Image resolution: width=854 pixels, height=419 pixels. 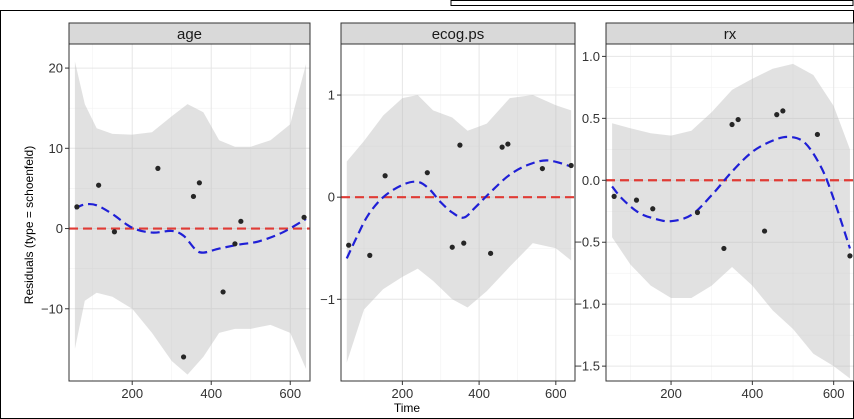 What do you see at coordinates (587, 304) in the screenshot?
I see `y-tick-label: −1.0` at bounding box center [587, 304].